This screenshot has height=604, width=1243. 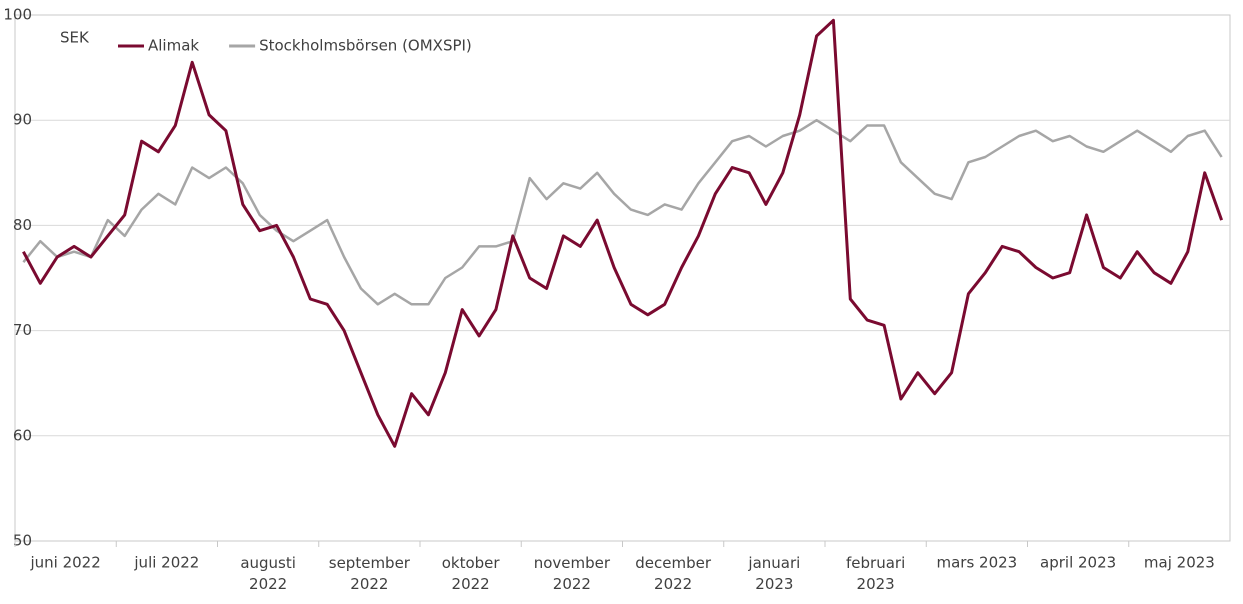 What do you see at coordinates (1179, 563) in the screenshot?
I see `x-tick-label: maj 2023` at bounding box center [1179, 563].